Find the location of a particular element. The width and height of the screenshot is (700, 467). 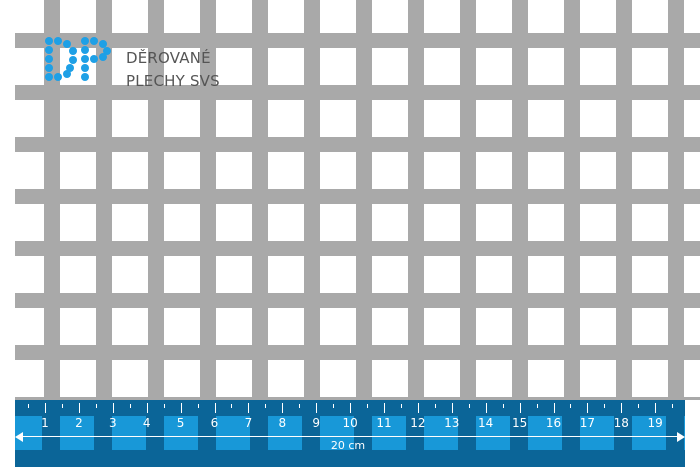

ruler-label: 1 is located at coordinates (45, 423).